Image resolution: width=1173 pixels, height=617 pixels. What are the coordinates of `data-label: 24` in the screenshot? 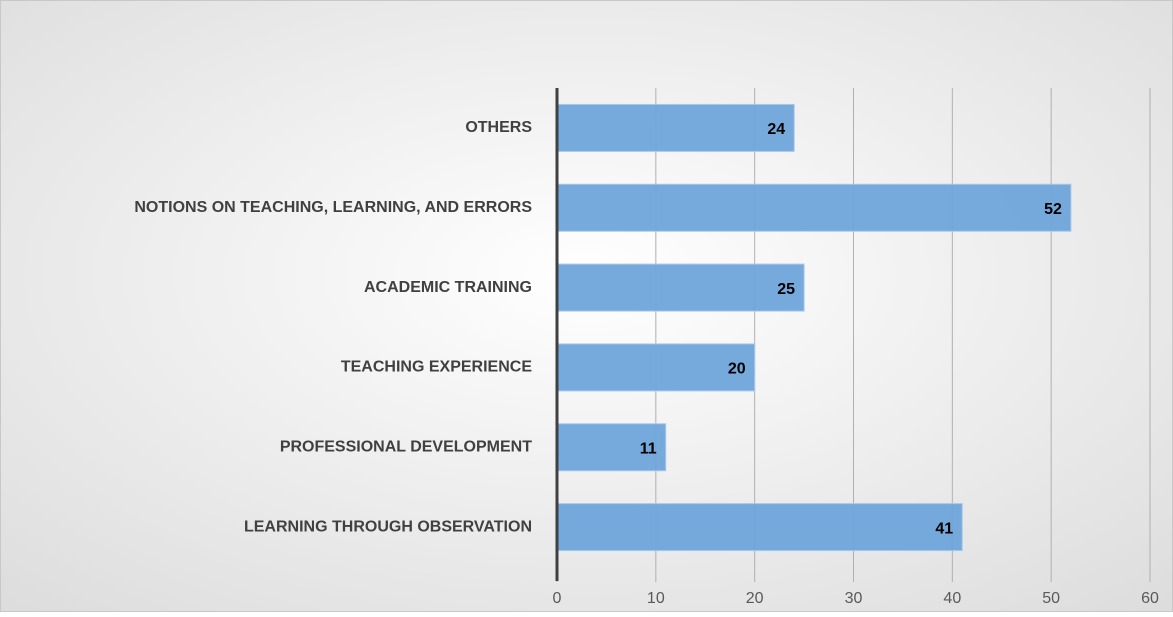 It's located at (776, 129).